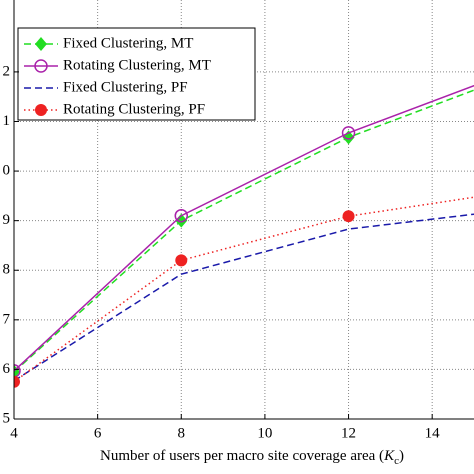  What do you see at coordinates (348, 433) in the screenshot?
I see `x-tick-label: 12` at bounding box center [348, 433].